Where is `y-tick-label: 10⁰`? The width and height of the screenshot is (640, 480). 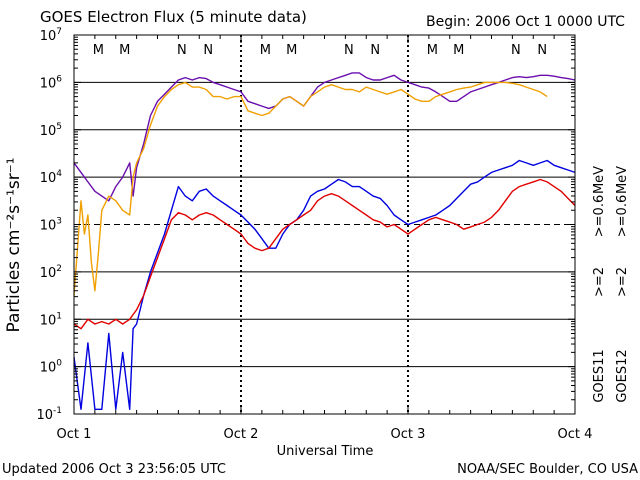
y-tick-label: 10⁰ is located at coordinates (51, 367).